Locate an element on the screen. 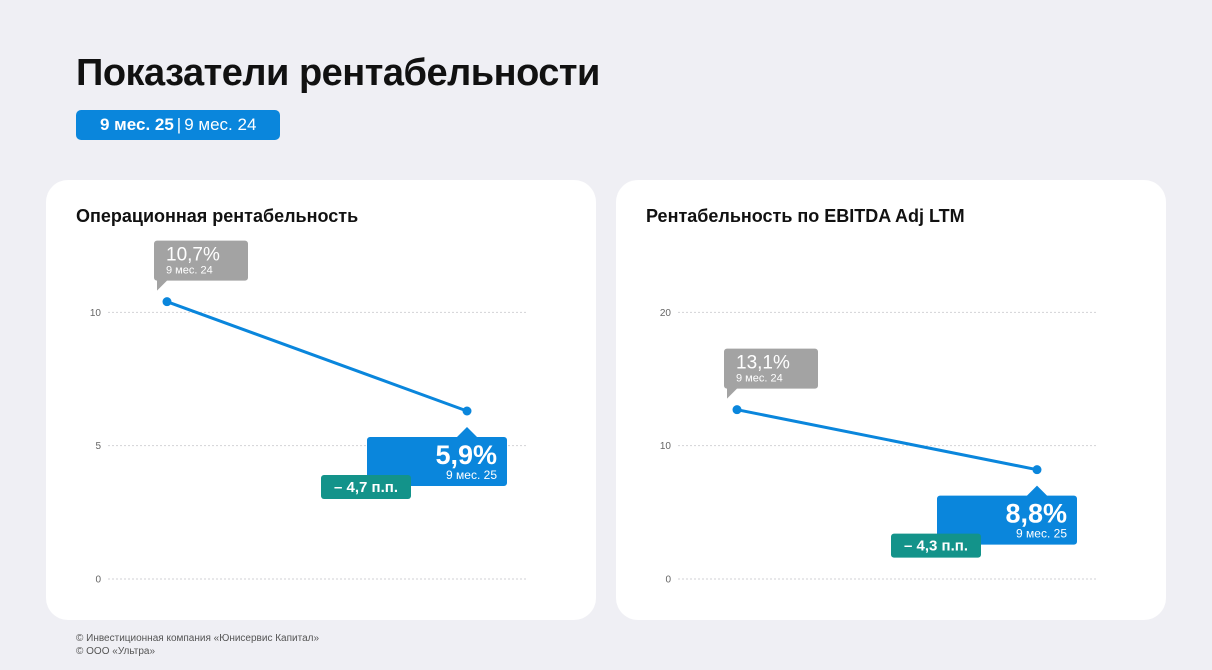 The image size is (1212, 670). data-label-value: 13,1% is located at coordinates (763, 363).